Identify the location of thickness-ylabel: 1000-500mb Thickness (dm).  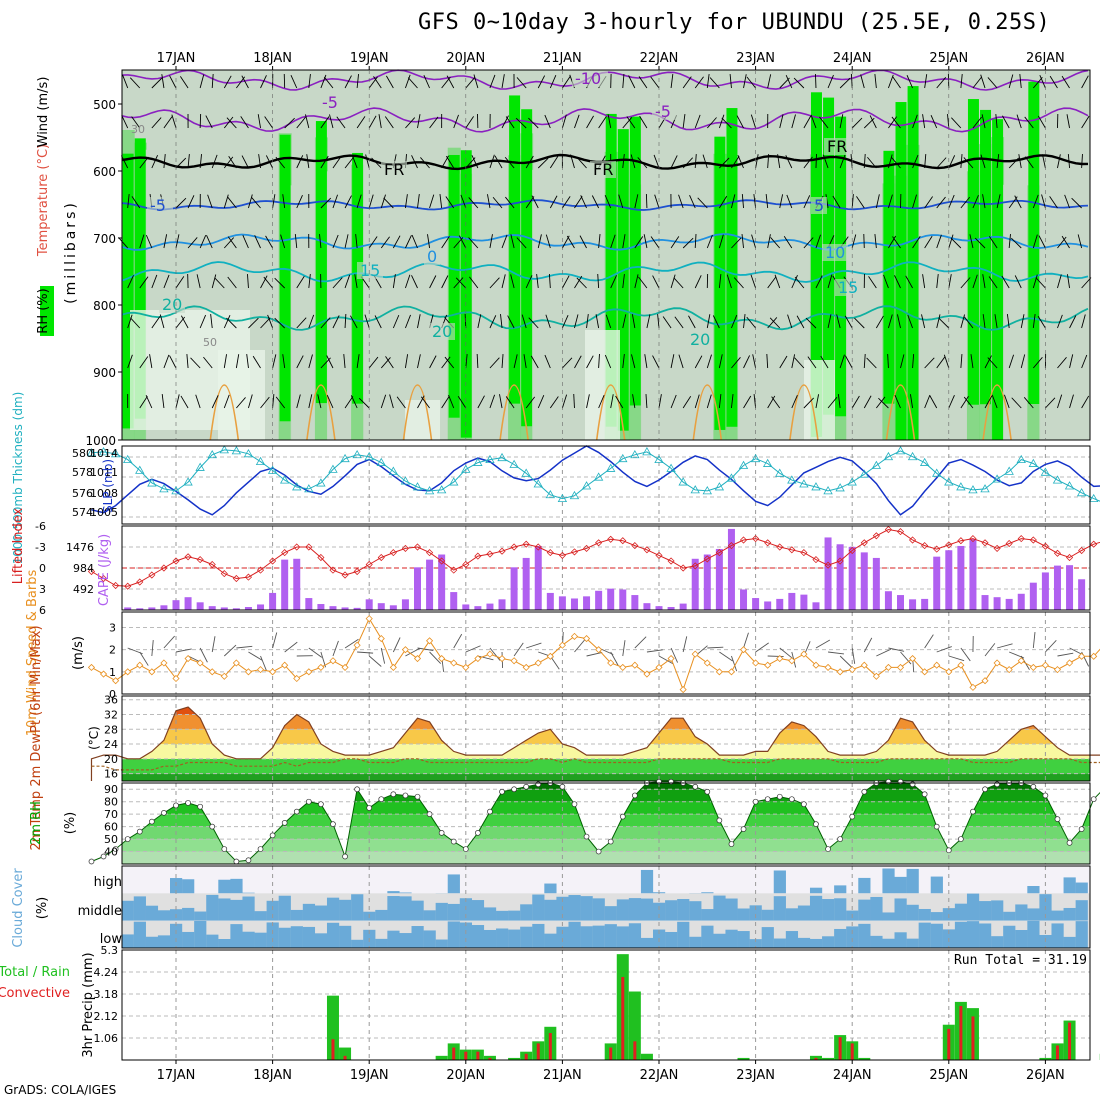
(18, 478).